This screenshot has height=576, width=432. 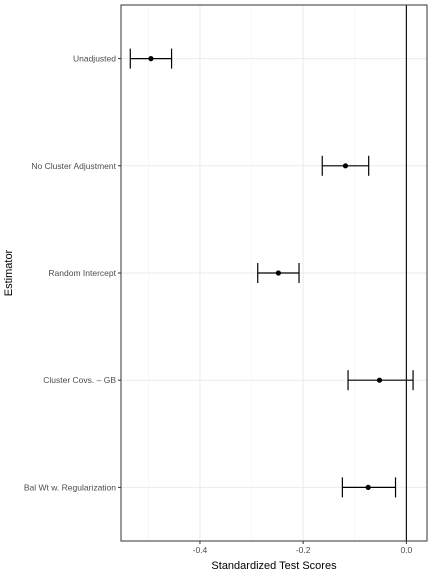 What do you see at coordinates (406, 550) in the screenshot?
I see `x-tick-label: 0.0` at bounding box center [406, 550].